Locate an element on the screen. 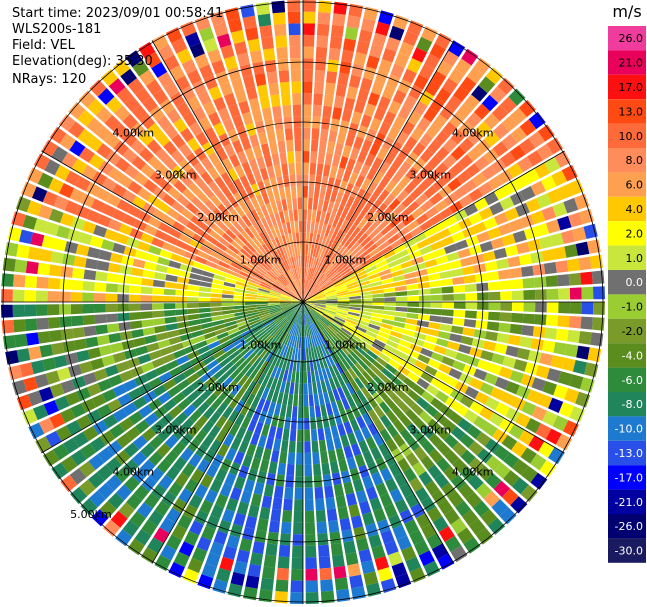 This screenshot has height=607, width=647. ring-label: 1.00km is located at coordinates (346, 260).